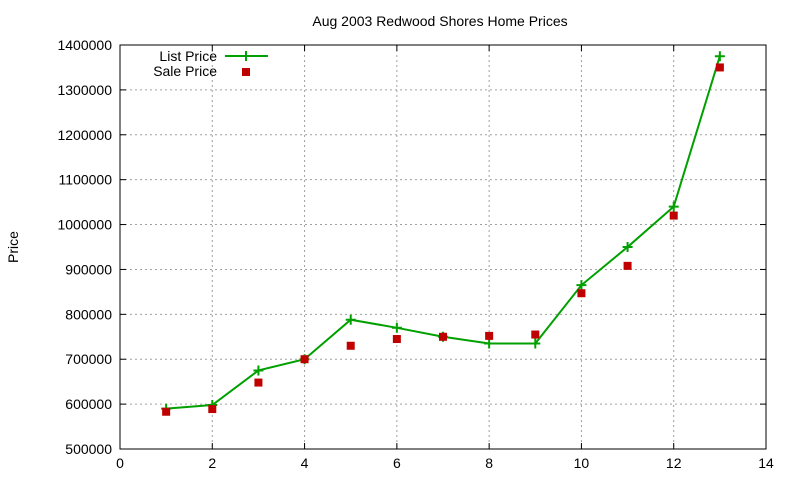 The image size is (800, 480). Describe the element at coordinates (582, 463) in the screenshot. I see `x-tick-label: 10` at that location.